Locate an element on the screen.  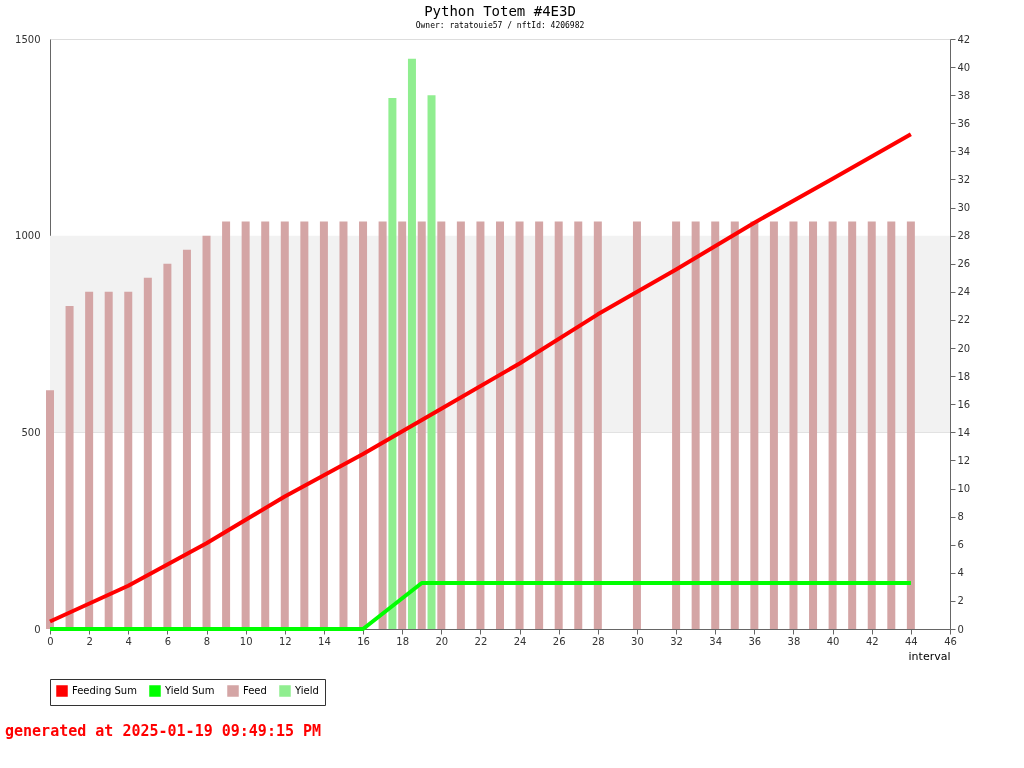
x-tick-label: 12 is located at coordinates (285, 641).